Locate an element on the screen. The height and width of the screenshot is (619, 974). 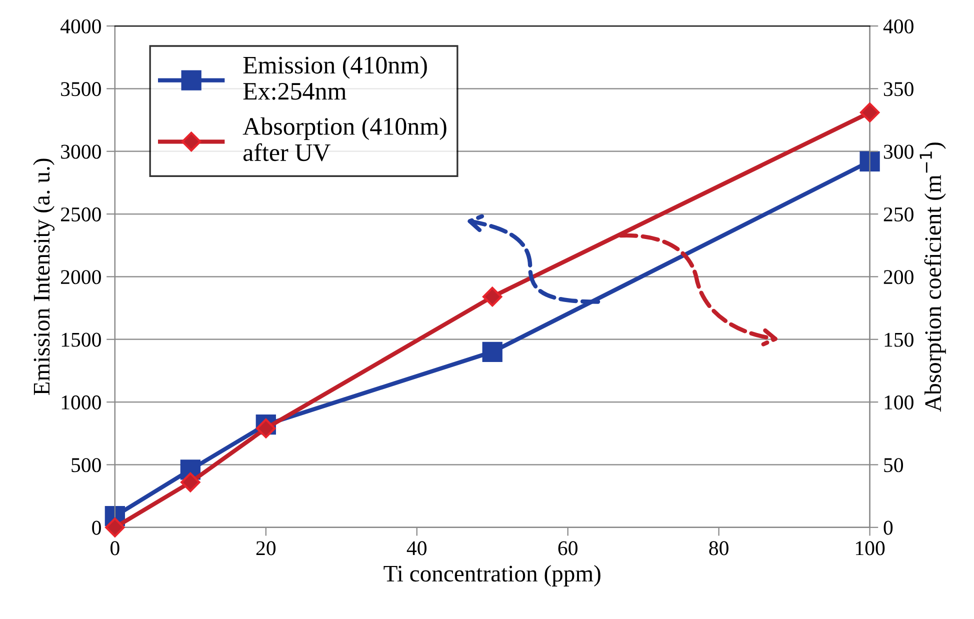
y-tick-label: 3500 is located at coordinates (81, 89).